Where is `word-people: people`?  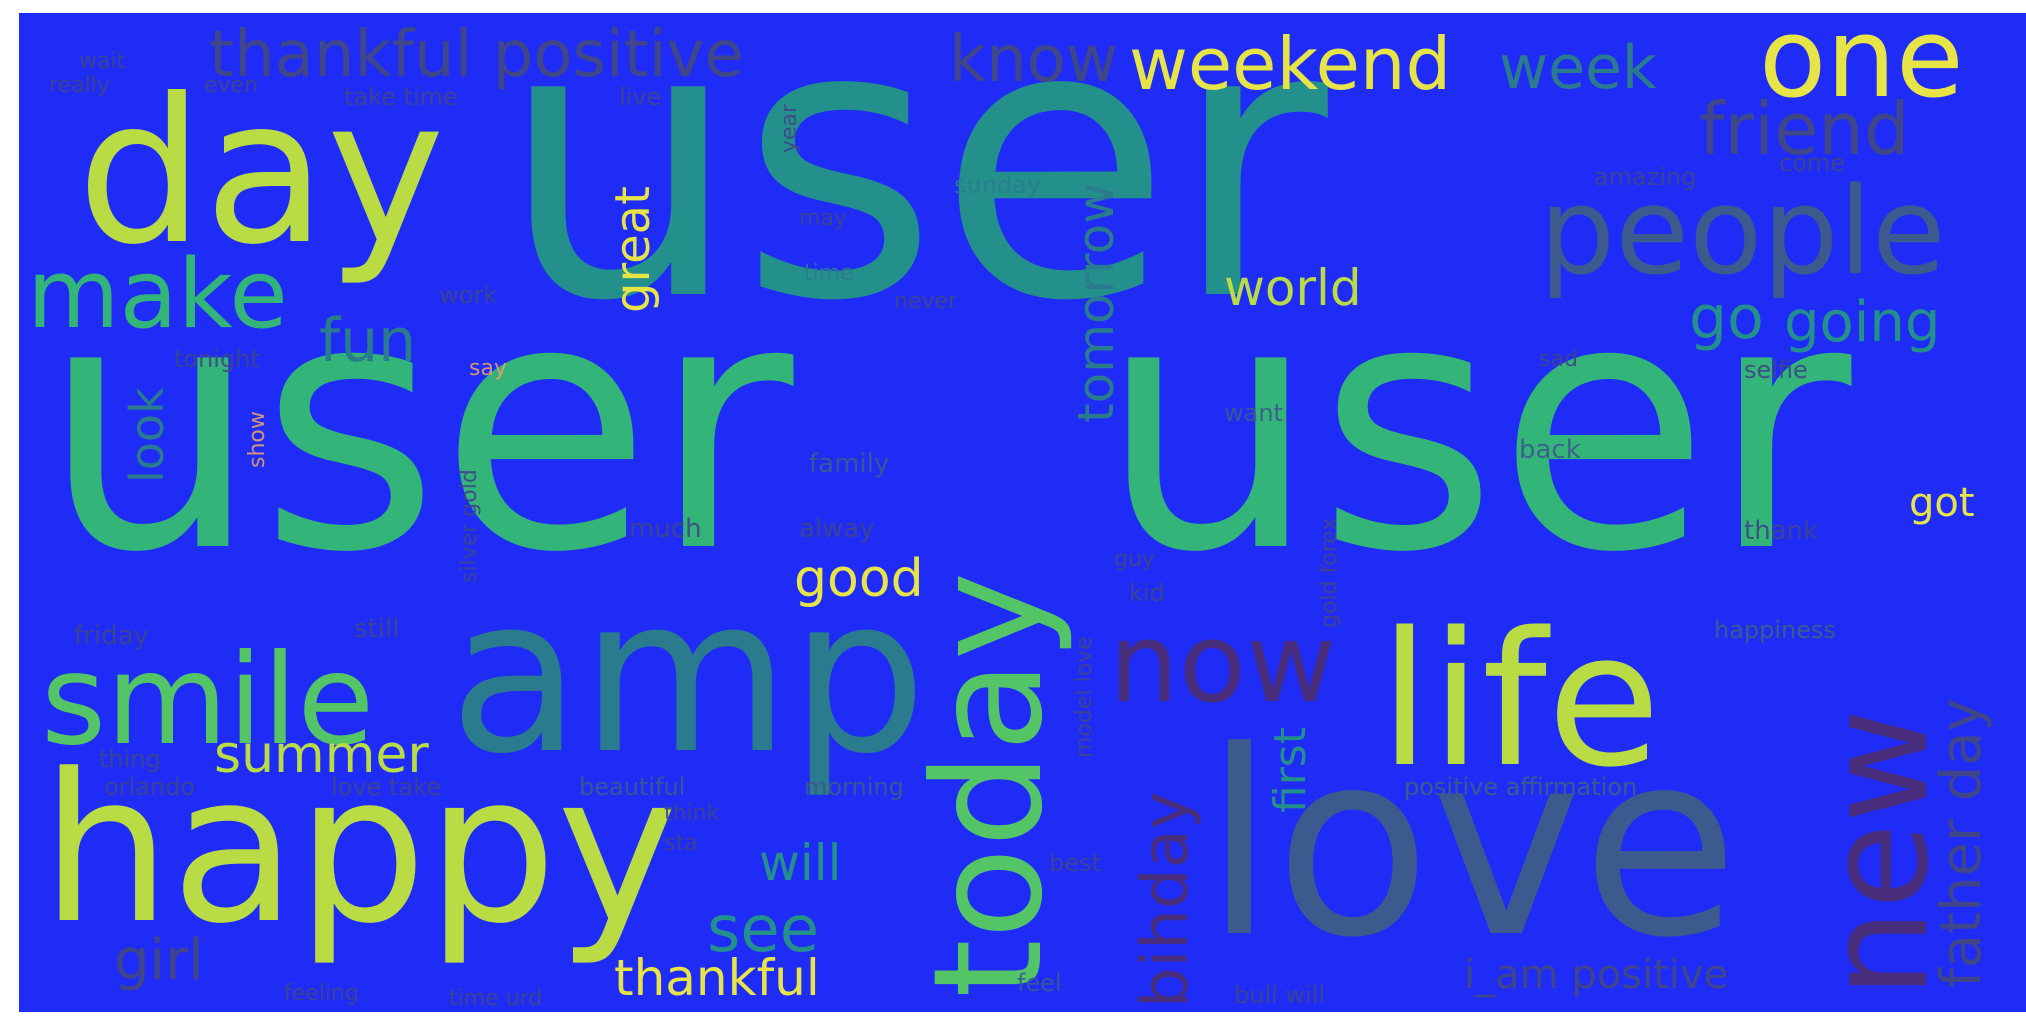
word-people: people is located at coordinates (1742, 232).